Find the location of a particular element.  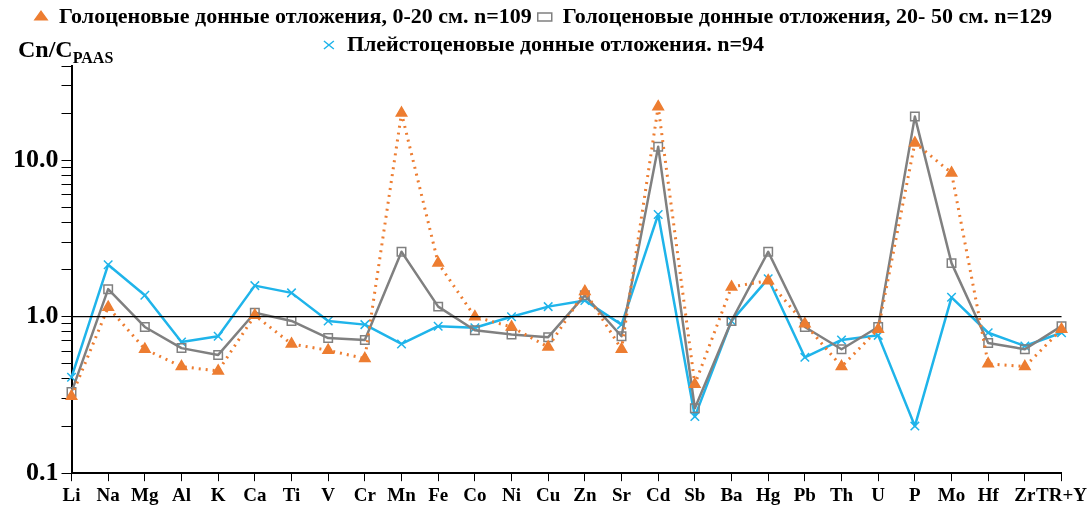

x-tick-label: Sb is located at coordinates (695, 494).